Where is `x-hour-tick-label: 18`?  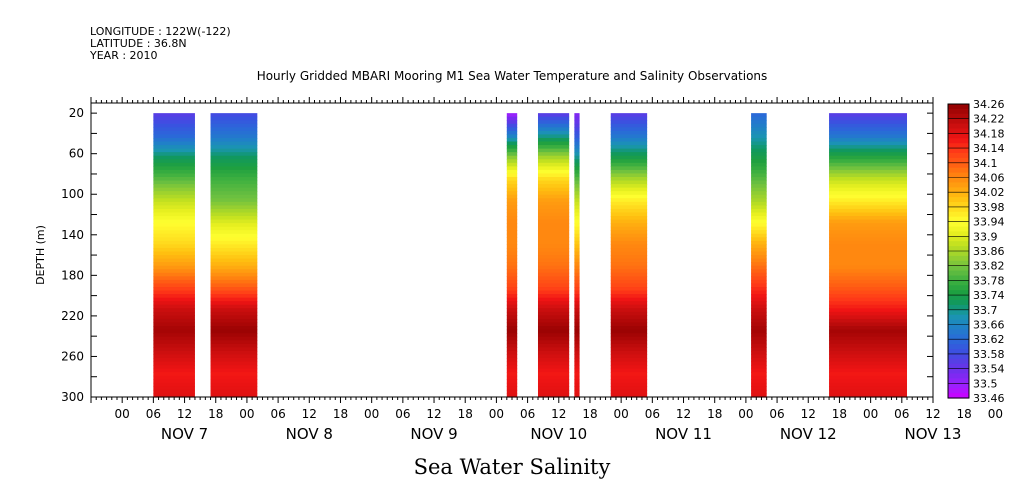 x-hour-tick-label: 18 is located at coordinates (714, 414).